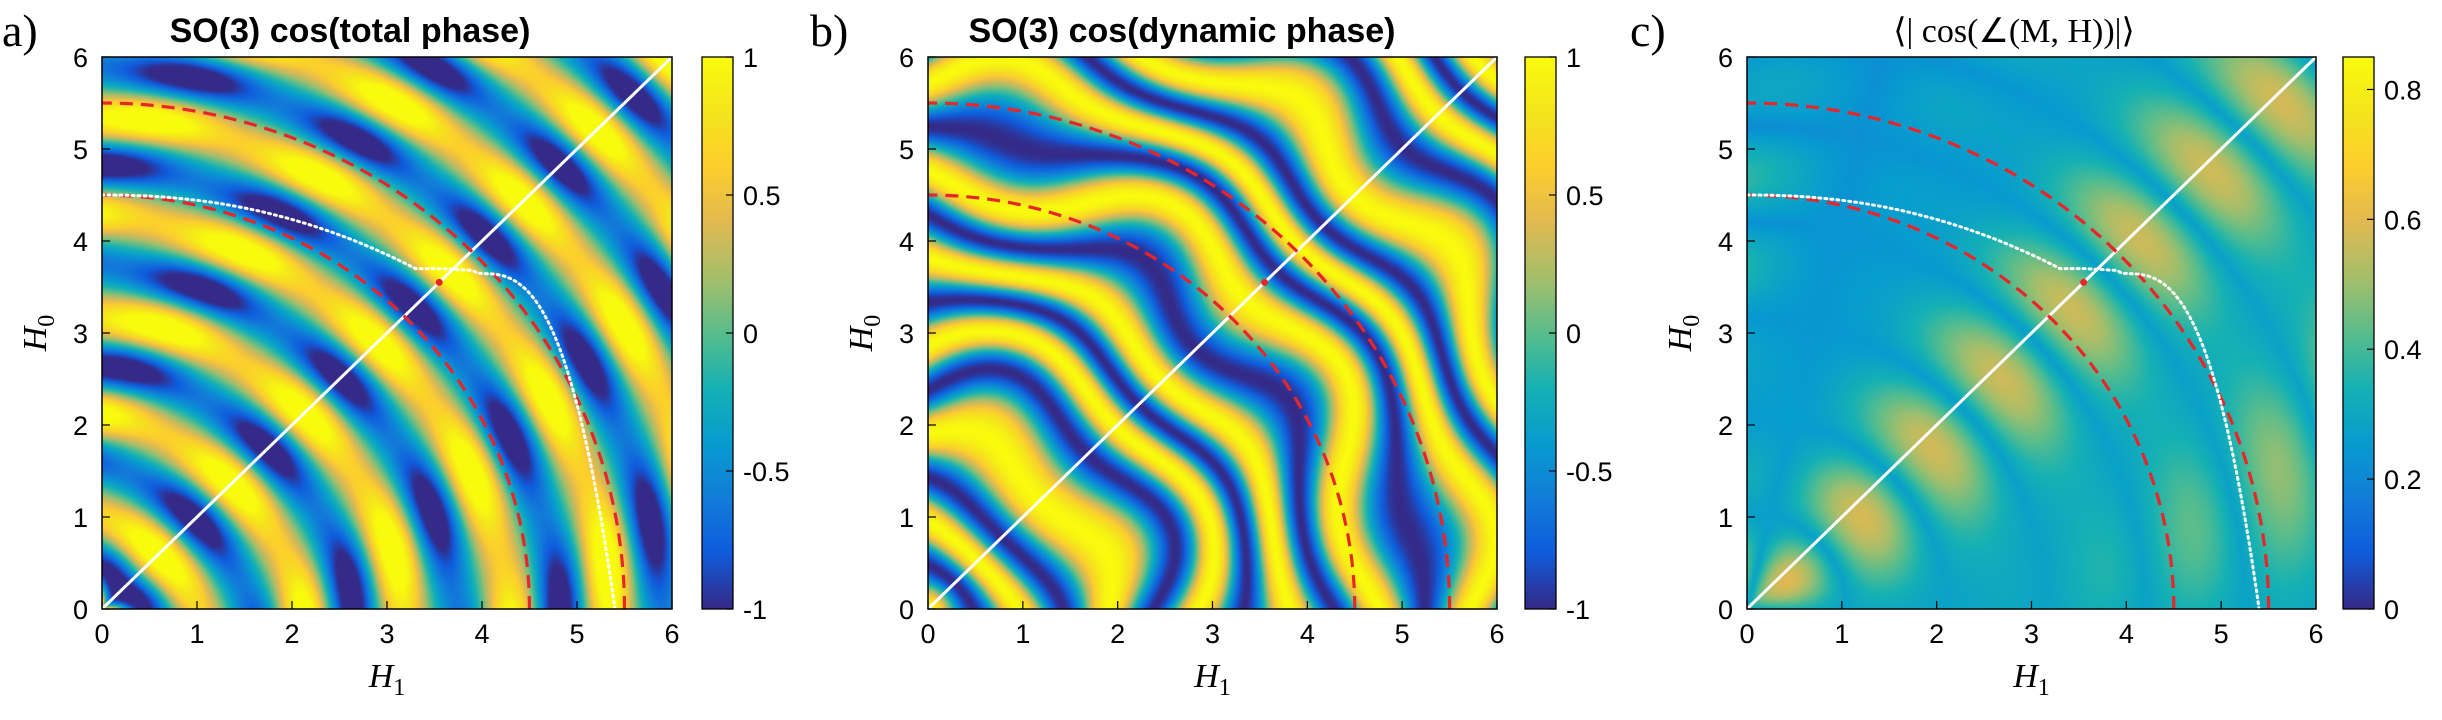 Image resolution: width=2442 pixels, height=720 pixels. I want to click on a-colorbar-tick-label: 0, so click(750, 334).